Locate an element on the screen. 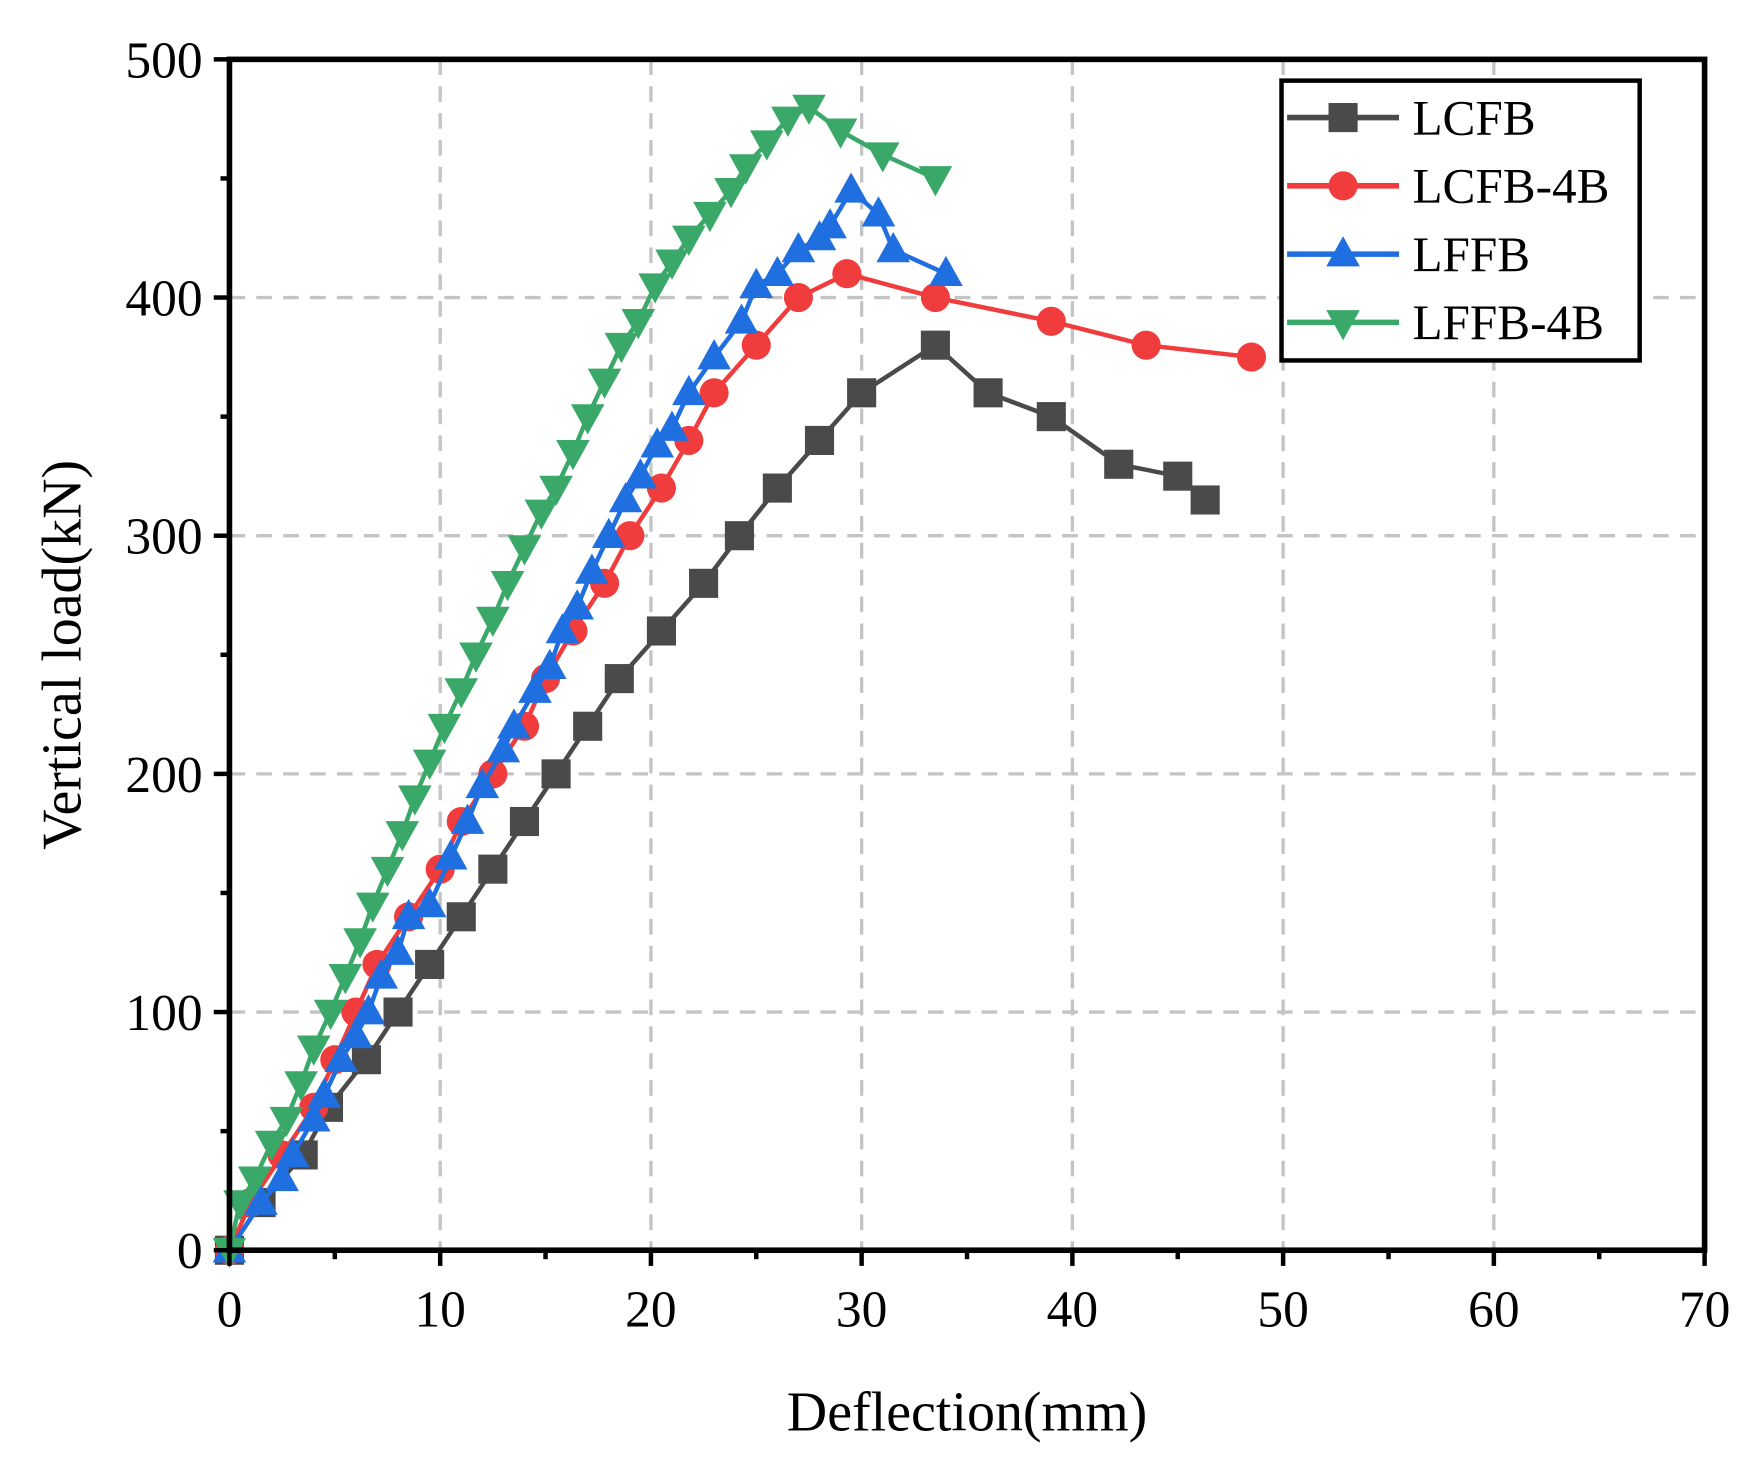 Image resolution: width=1746 pixels, height=1473 pixels. x-axis-label: Deflection(mm) is located at coordinates (967, 1412).